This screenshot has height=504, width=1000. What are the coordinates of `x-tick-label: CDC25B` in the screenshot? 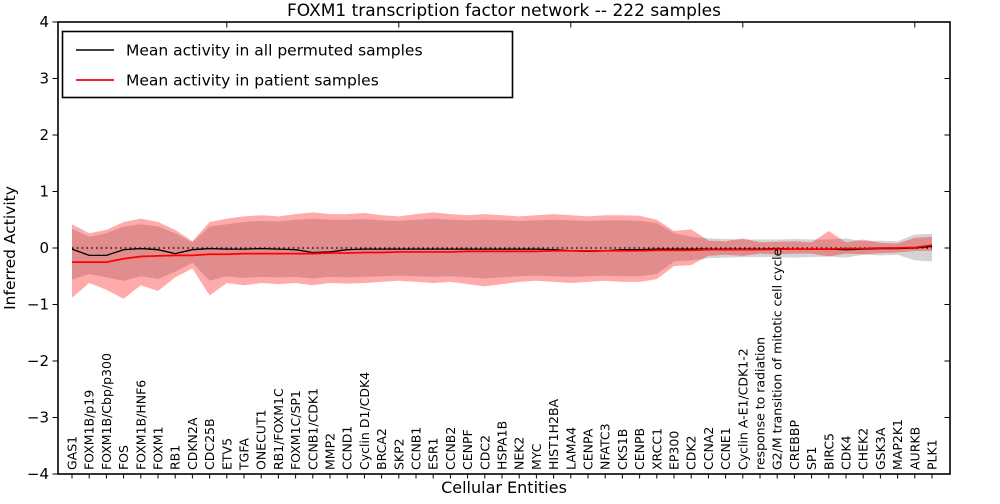 It's located at (209, 444).